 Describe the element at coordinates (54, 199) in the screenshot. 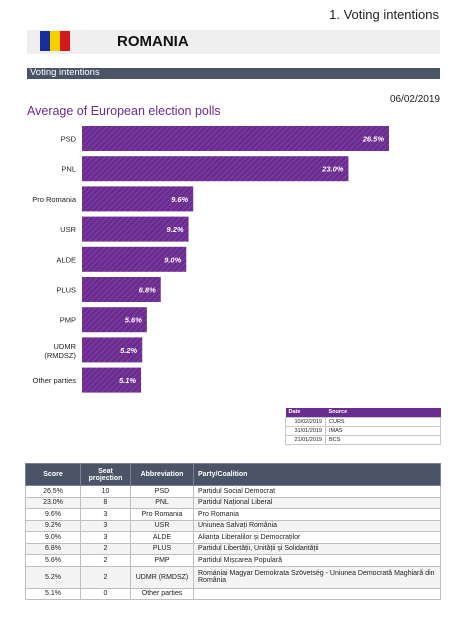

I see `category-label: Pro Romania` at that location.